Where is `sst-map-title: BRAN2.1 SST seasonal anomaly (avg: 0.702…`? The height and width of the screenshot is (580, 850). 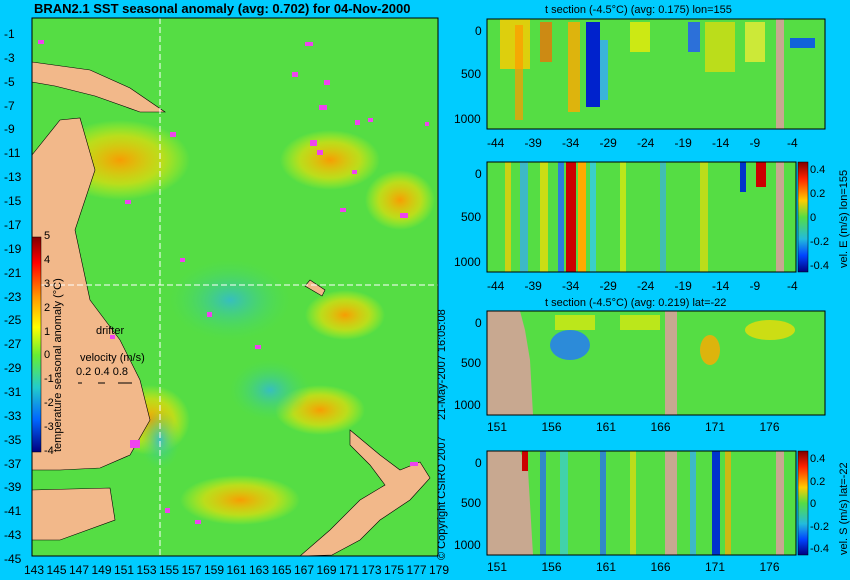
sst-map-title: BRAN2.1 SST seasonal anomaly (avg: 0.702… is located at coordinates (222, 8).